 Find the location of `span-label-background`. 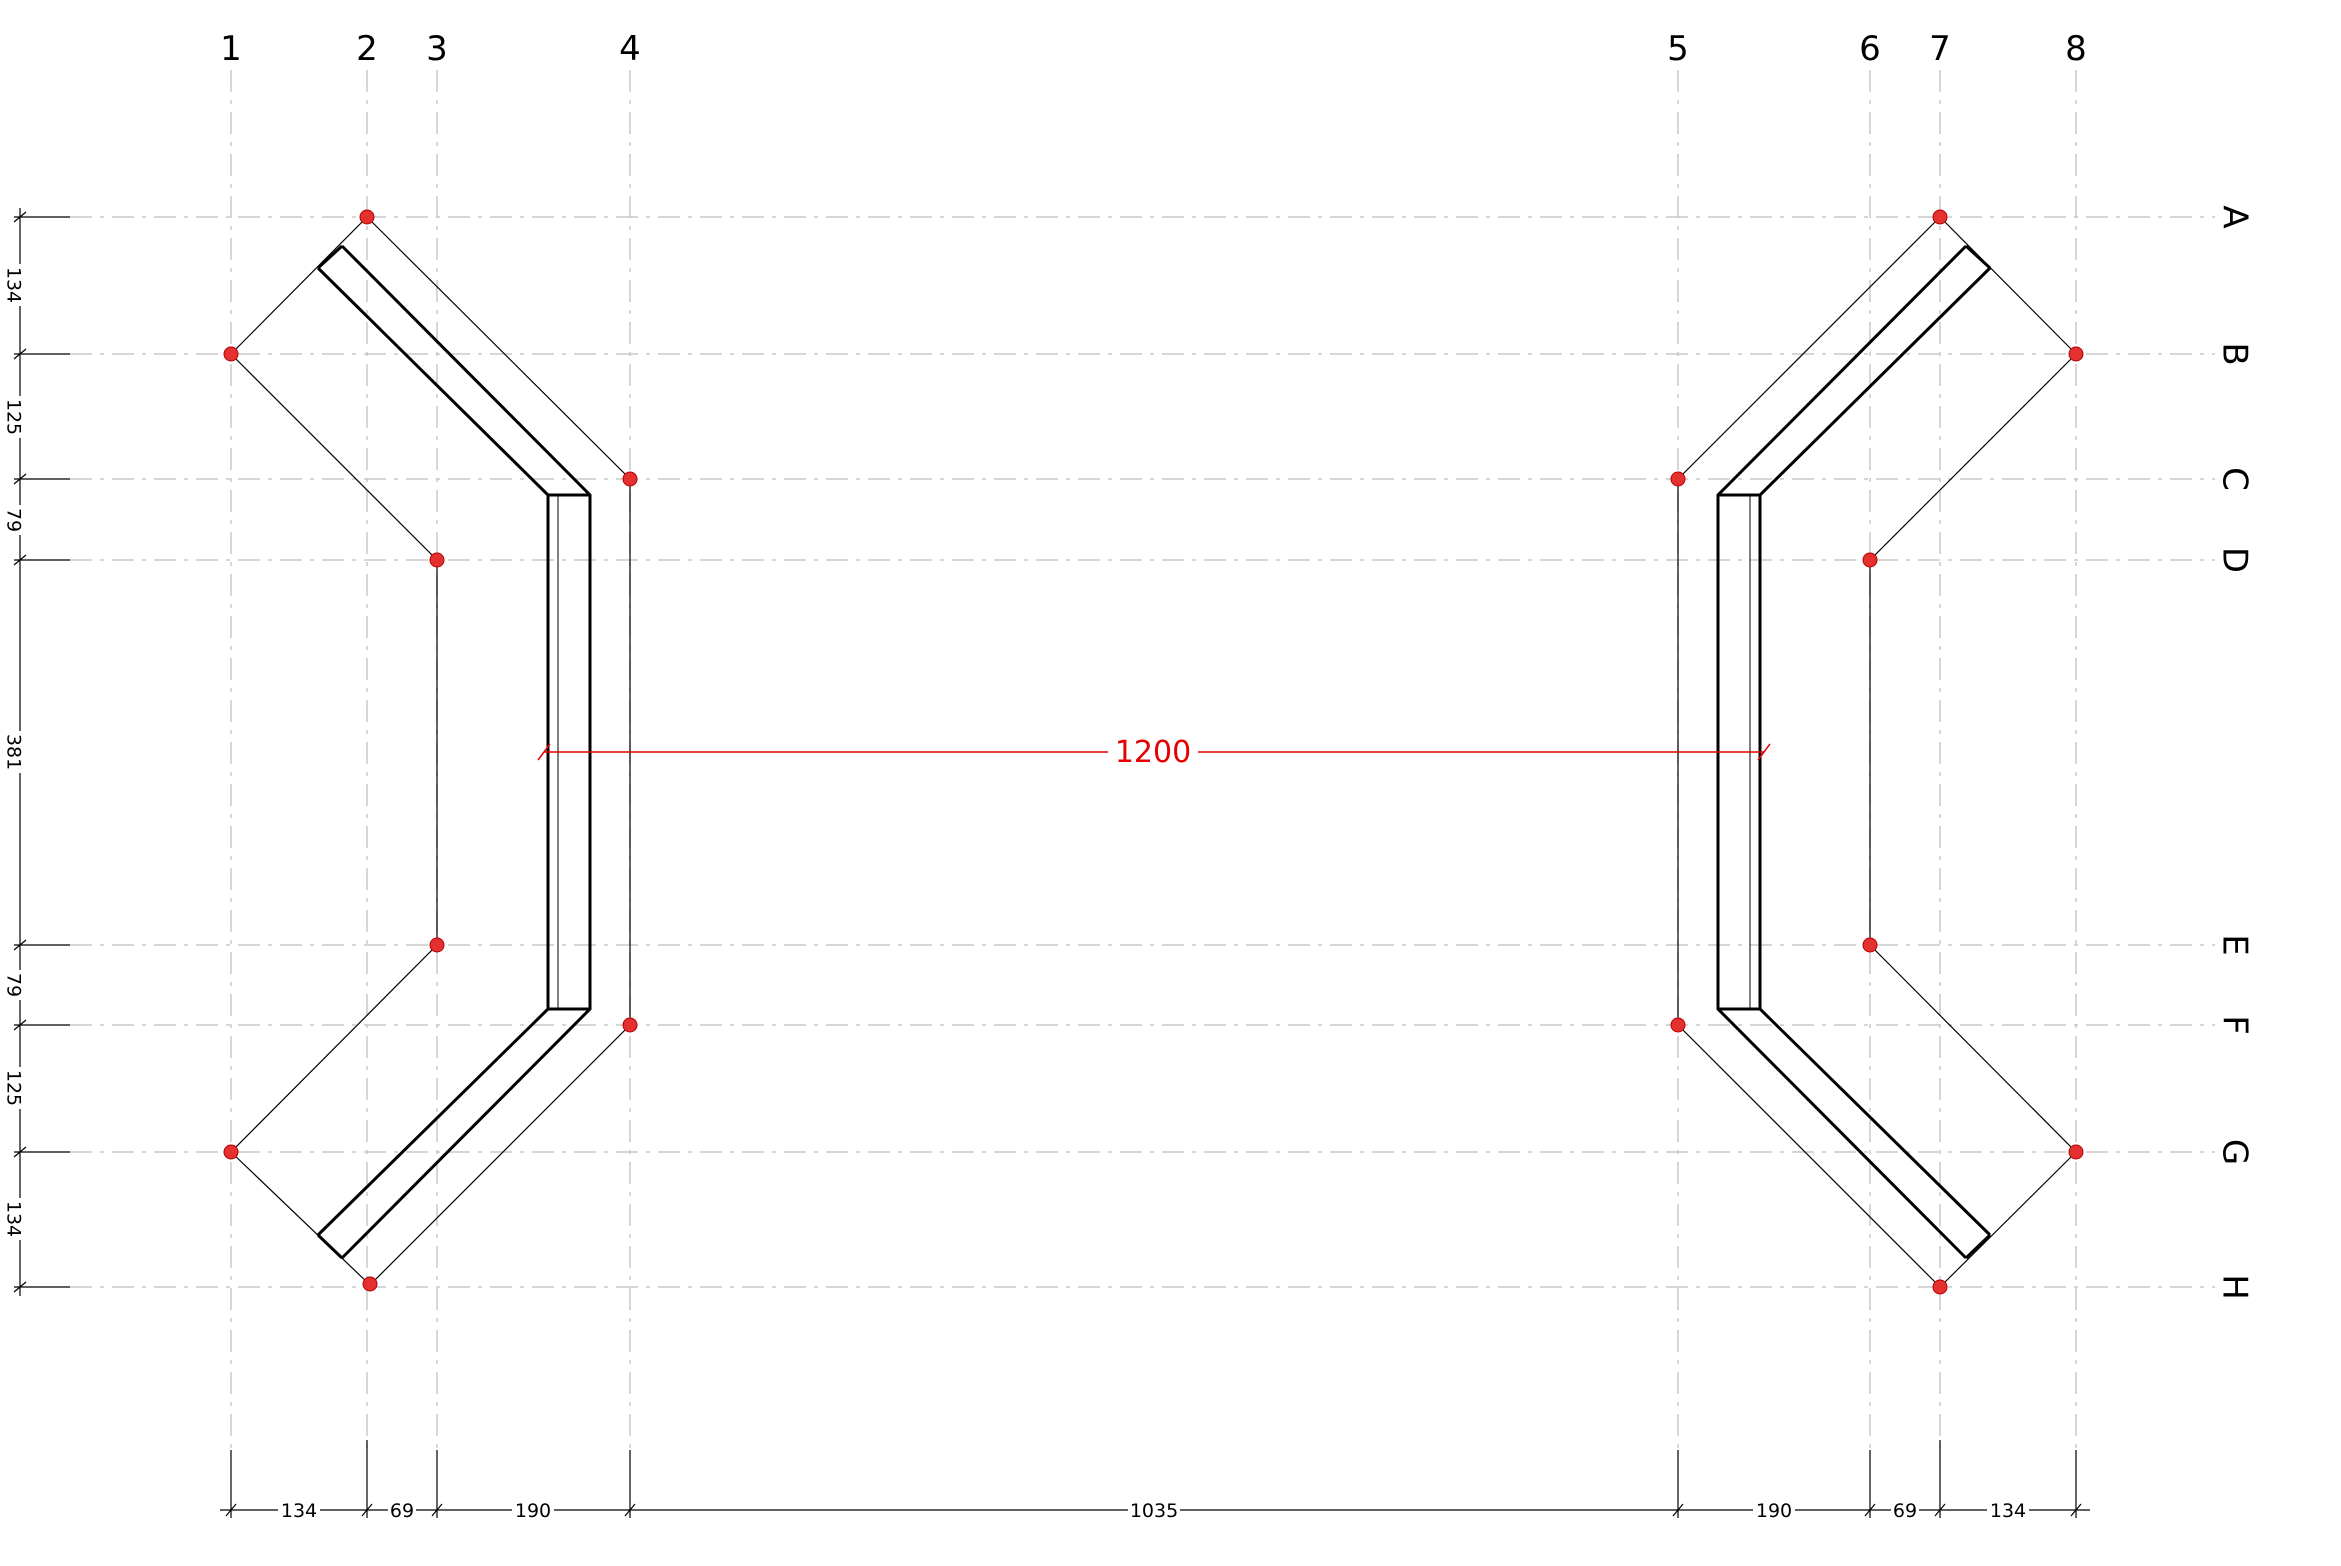

span-label-background is located at coordinates (1153, 751).